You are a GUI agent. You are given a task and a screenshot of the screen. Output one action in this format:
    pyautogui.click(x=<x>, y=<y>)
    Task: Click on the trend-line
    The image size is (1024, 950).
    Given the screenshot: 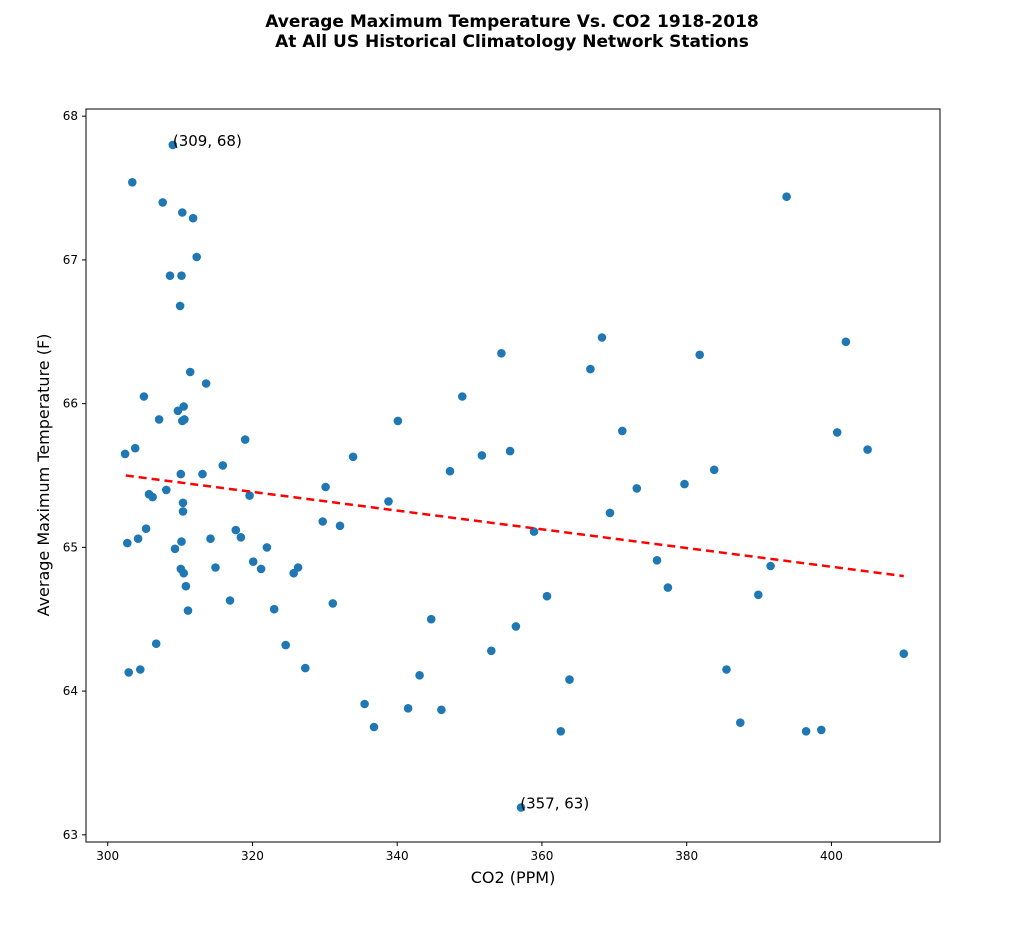 What is the action you would take?
    pyautogui.click(x=514, y=526)
    